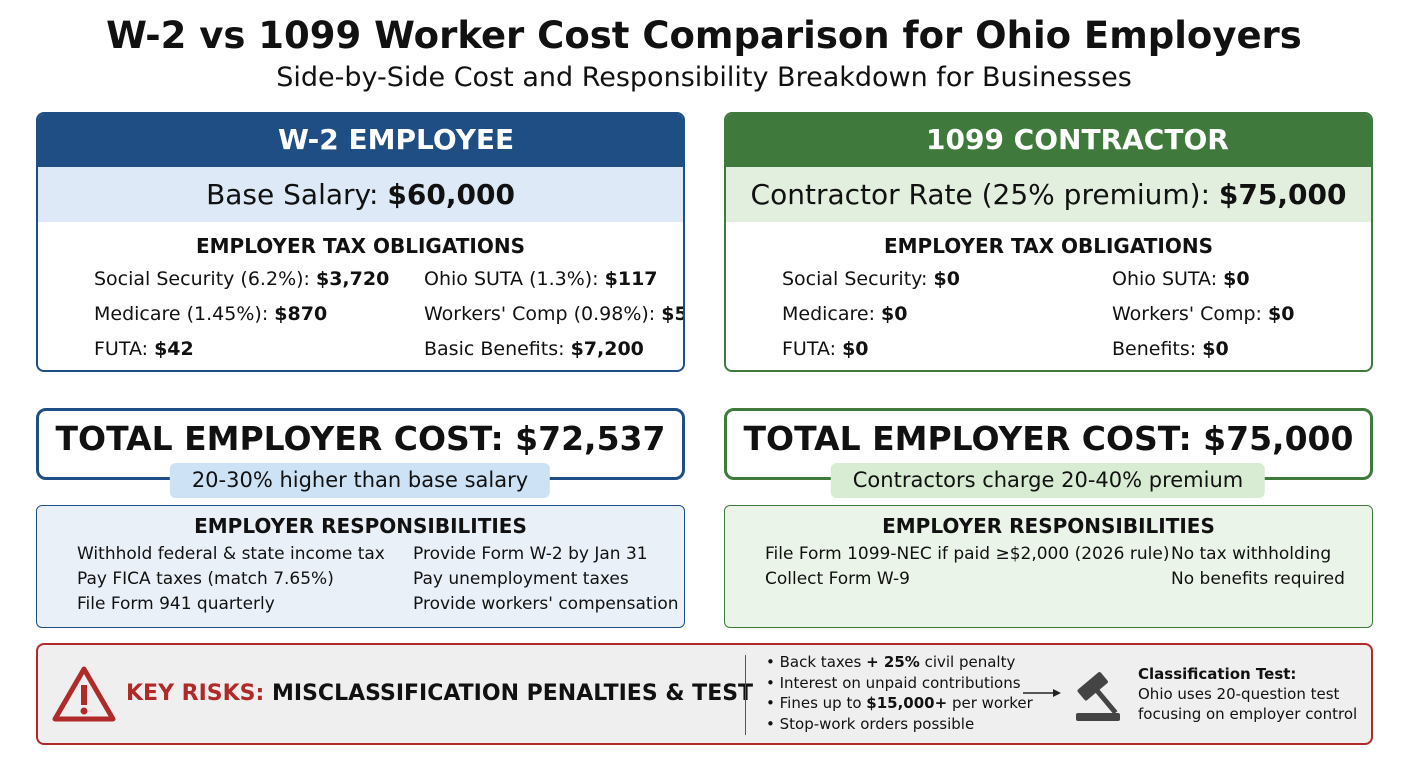 The height and width of the screenshot is (768, 1408). I want to click on panel-title: W-2 EMPLOYEE, so click(396, 139).